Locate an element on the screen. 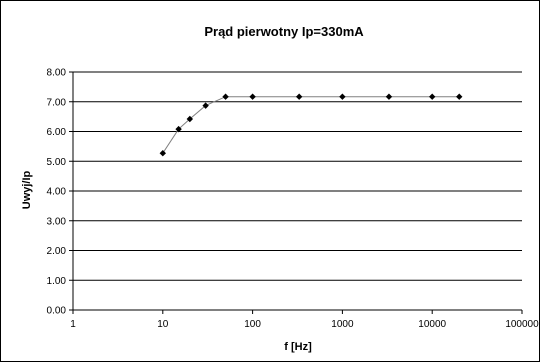 The width and height of the screenshot is (540, 362). y-tick-label: 0.00 is located at coordinates (57, 311).